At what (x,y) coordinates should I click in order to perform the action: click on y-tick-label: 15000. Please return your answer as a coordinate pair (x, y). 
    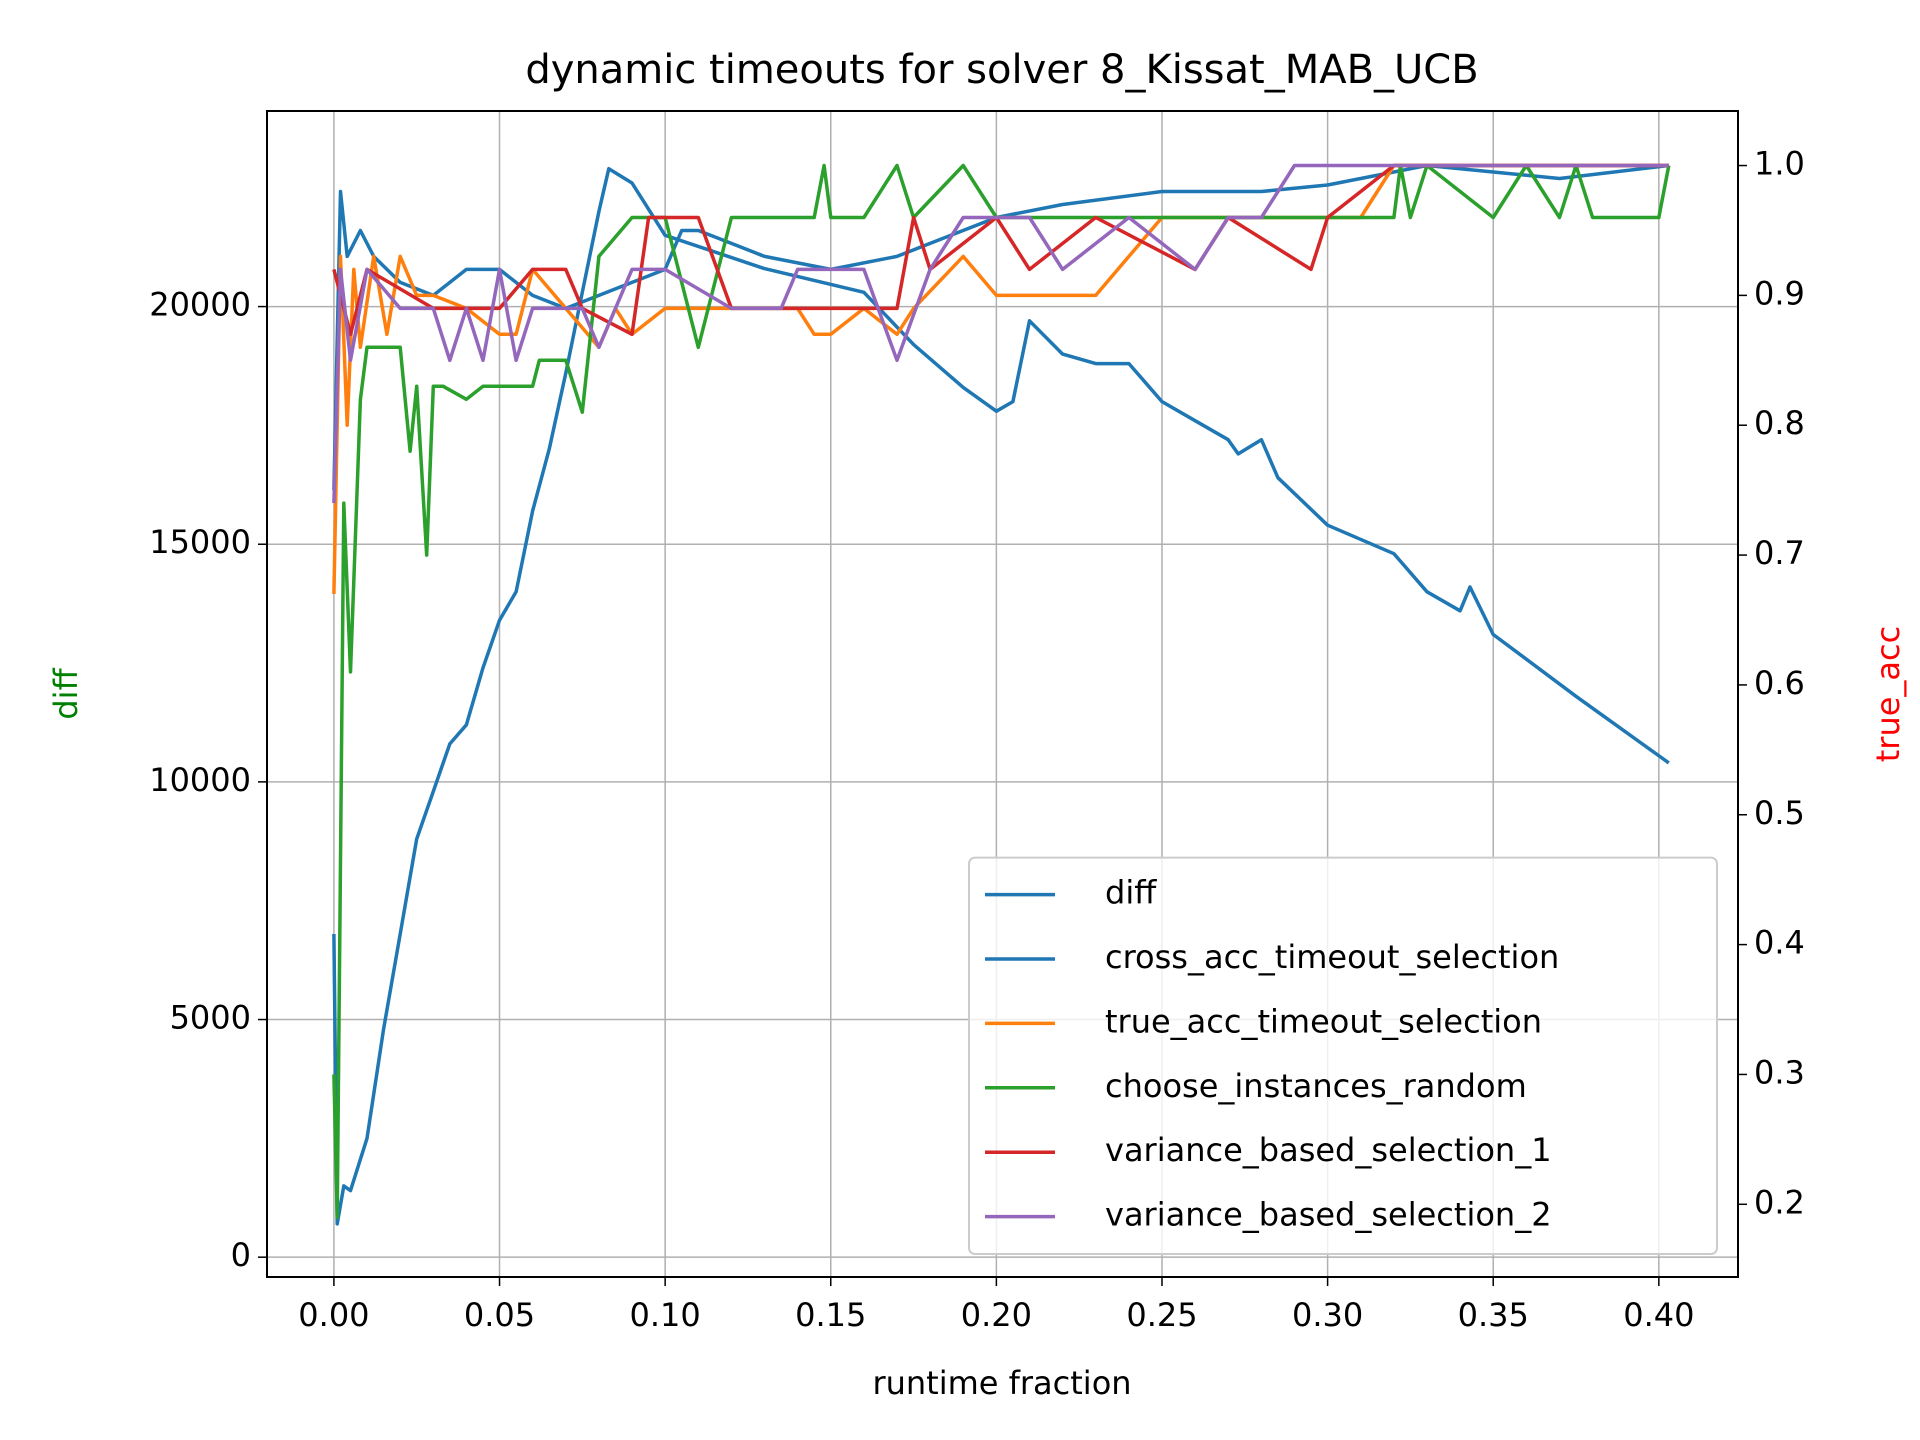
    Looking at the image, I should click on (200, 542).